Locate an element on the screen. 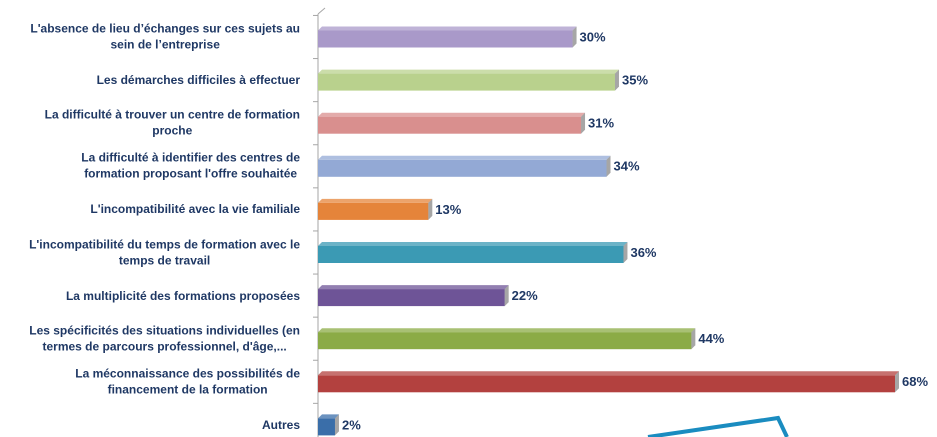 Image resolution: width=937 pixels, height=437 pixels. value-label: 36% is located at coordinates (643, 252).